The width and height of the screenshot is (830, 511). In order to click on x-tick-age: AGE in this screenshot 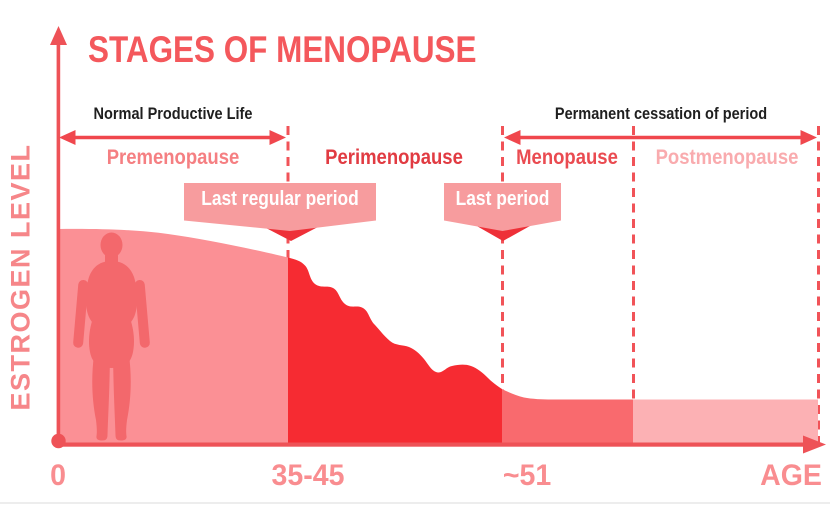, I will do `click(791, 475)`.